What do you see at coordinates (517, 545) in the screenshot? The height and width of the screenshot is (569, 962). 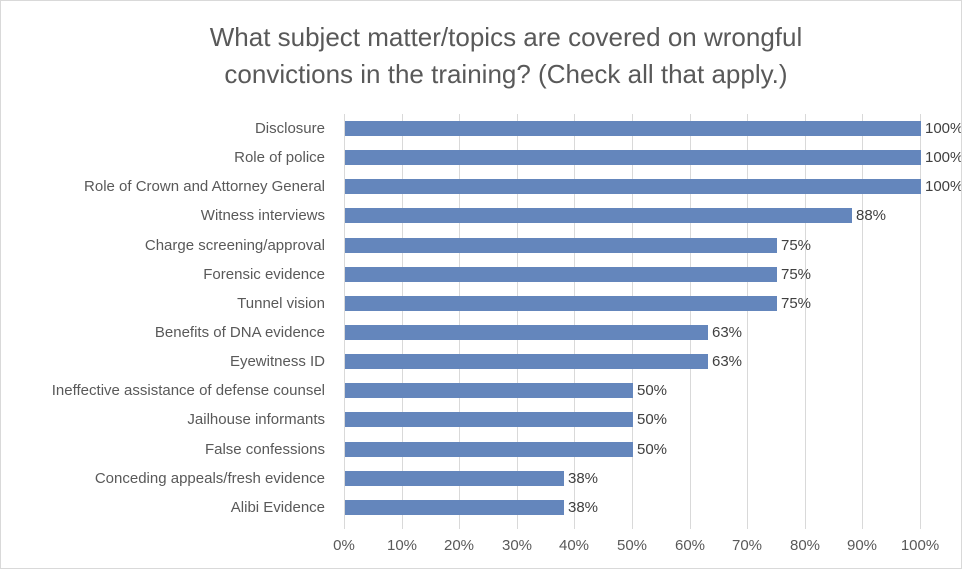 I see `x-tick-label: 30%` at bounding box center [517, 545].